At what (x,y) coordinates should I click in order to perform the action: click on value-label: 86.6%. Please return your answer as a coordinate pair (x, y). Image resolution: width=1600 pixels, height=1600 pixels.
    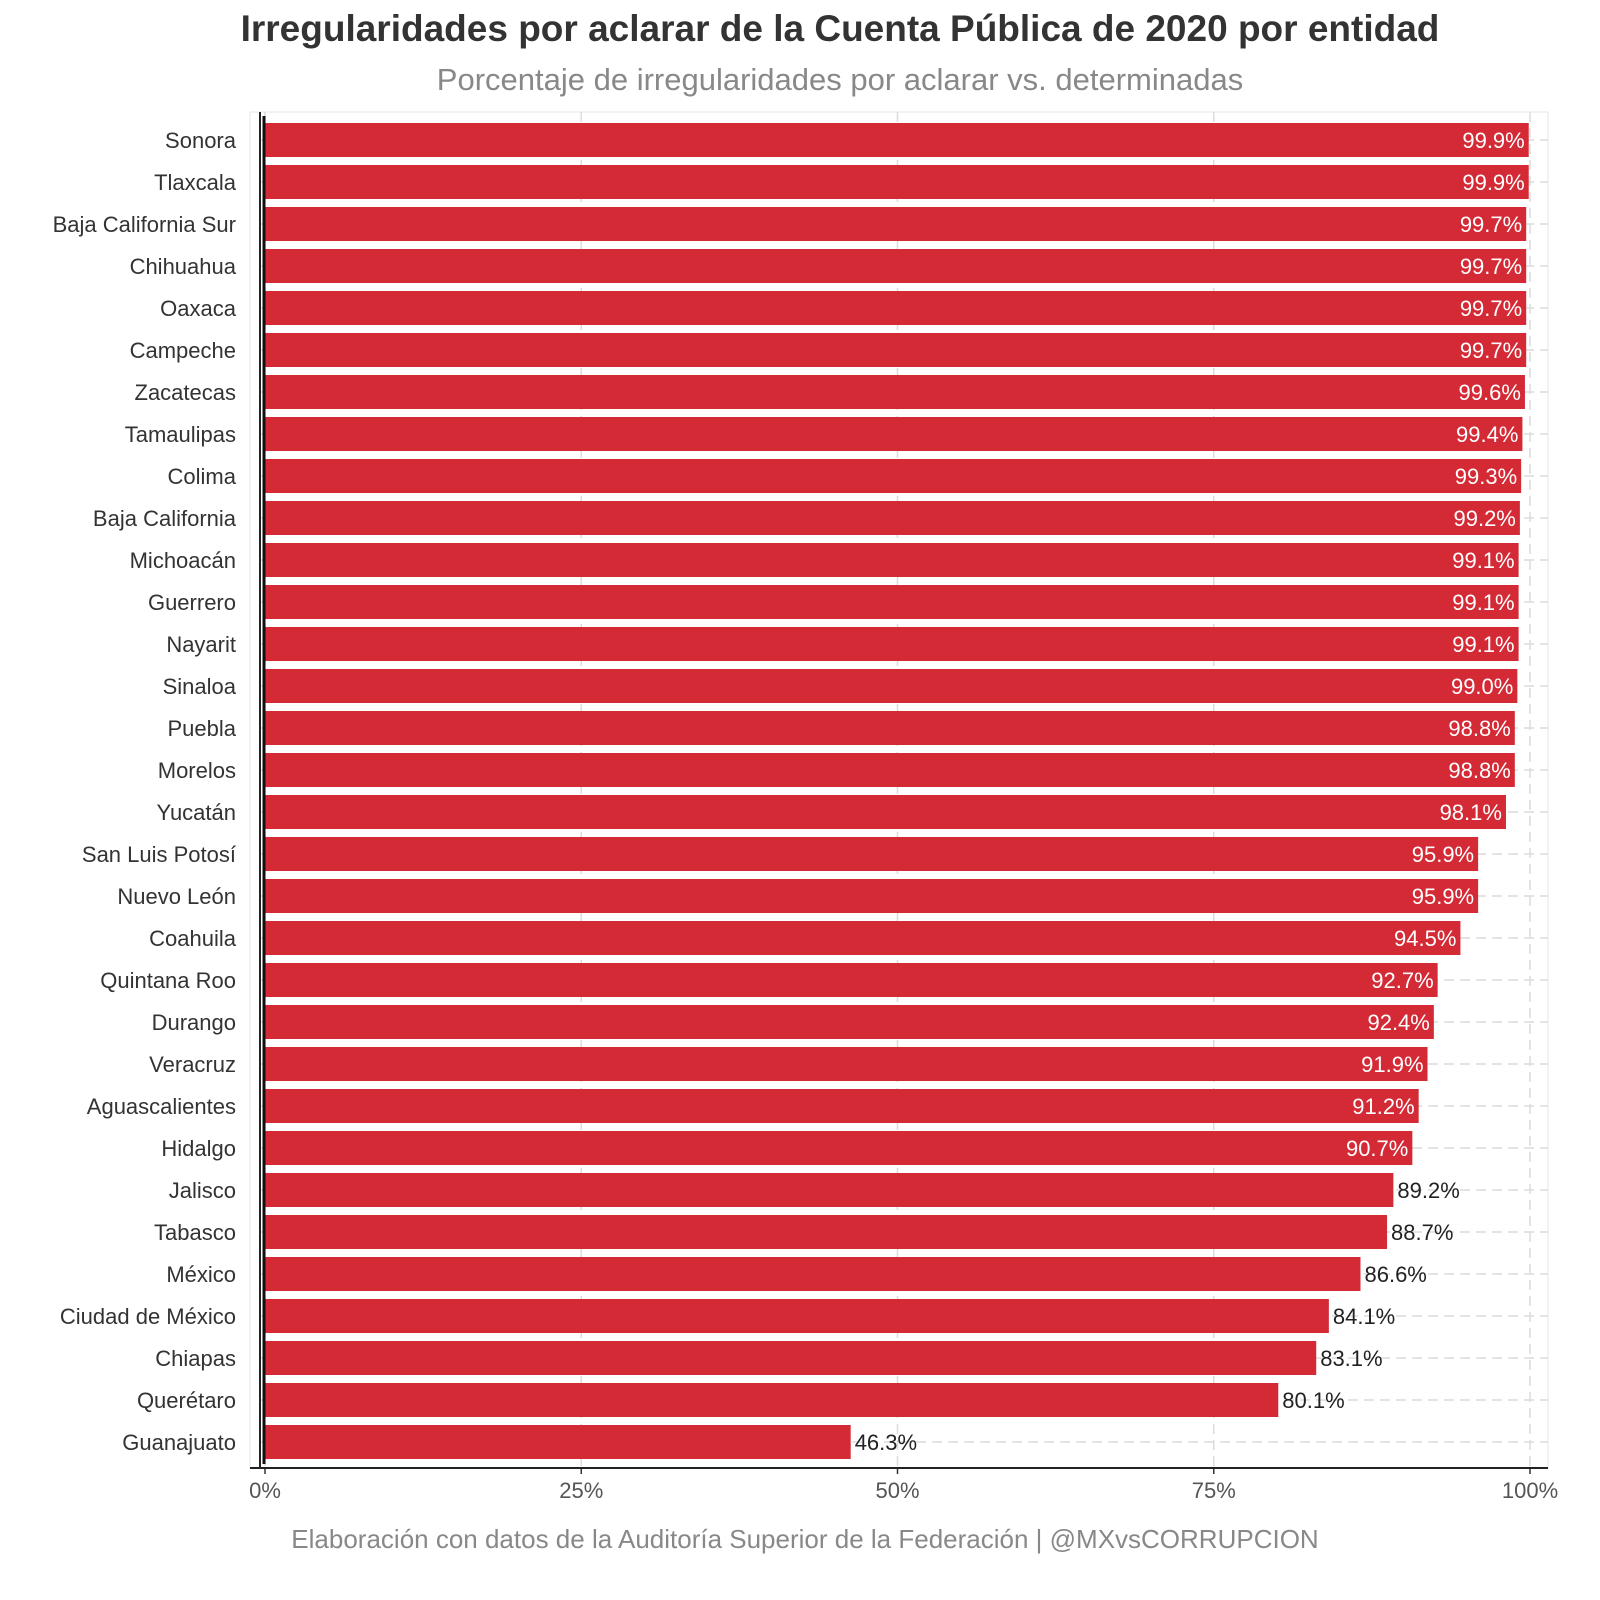
    Looking at the image, I should click on (1395, 1274).